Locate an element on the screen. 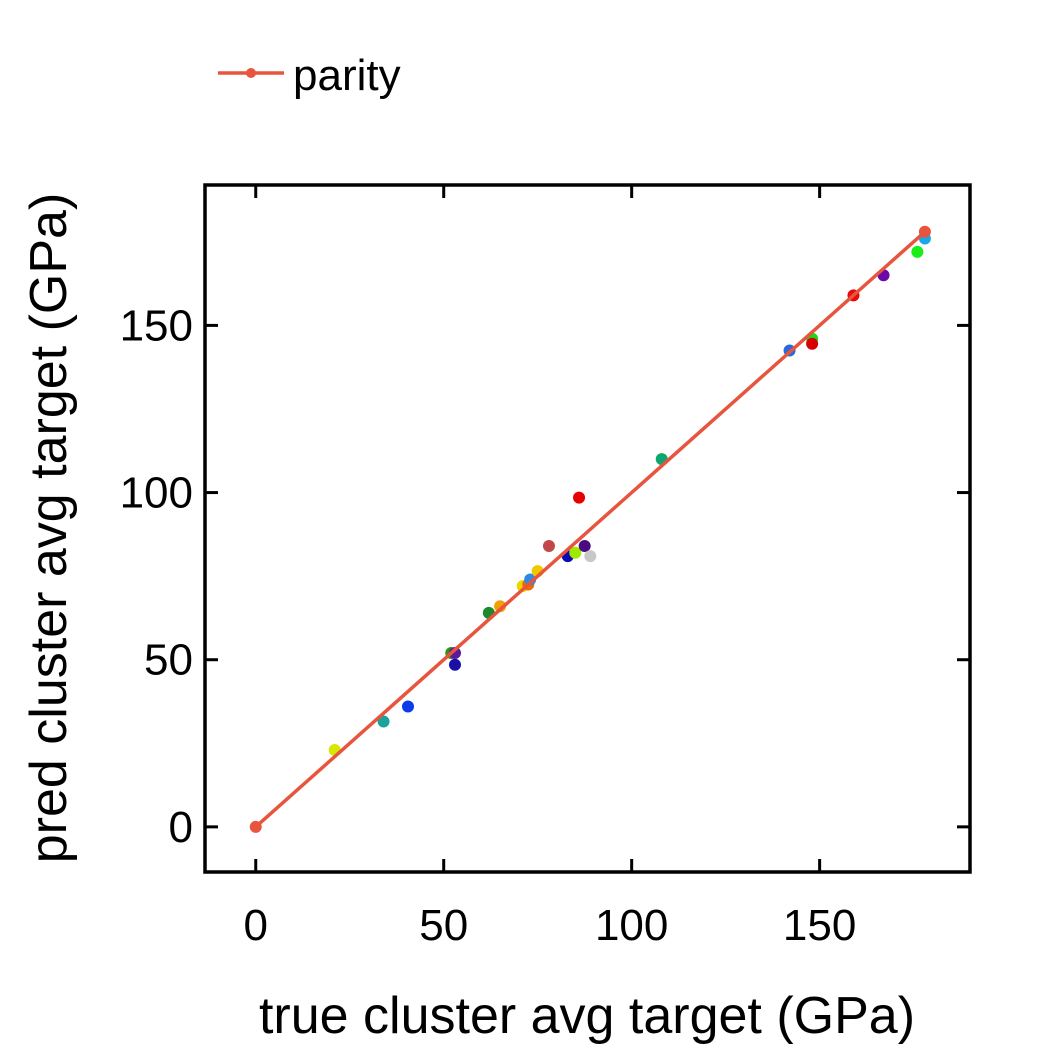  legend-label-parity: parity is located at coordinates (347, 75).